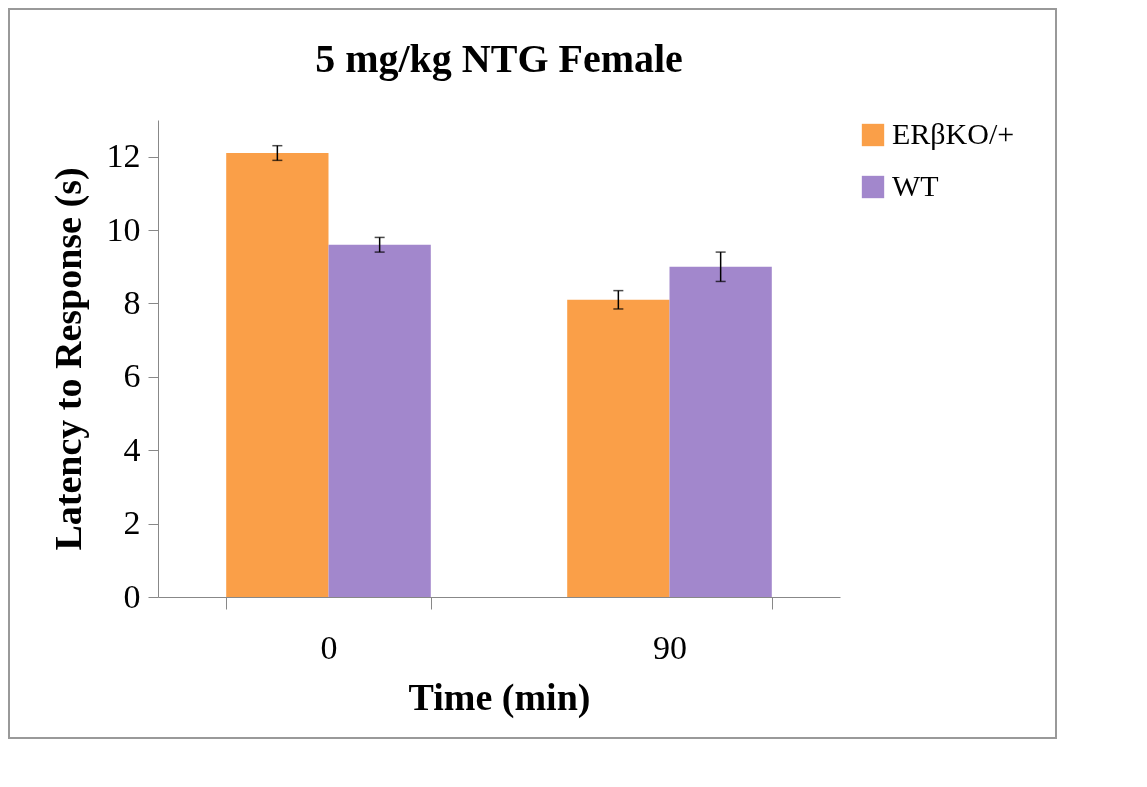 Image resolution: width=1147 pixels, height=787 pixels. Describe the element at coordinates (915, 185) in the screenshot. I see `legend-label: WT` at that location.